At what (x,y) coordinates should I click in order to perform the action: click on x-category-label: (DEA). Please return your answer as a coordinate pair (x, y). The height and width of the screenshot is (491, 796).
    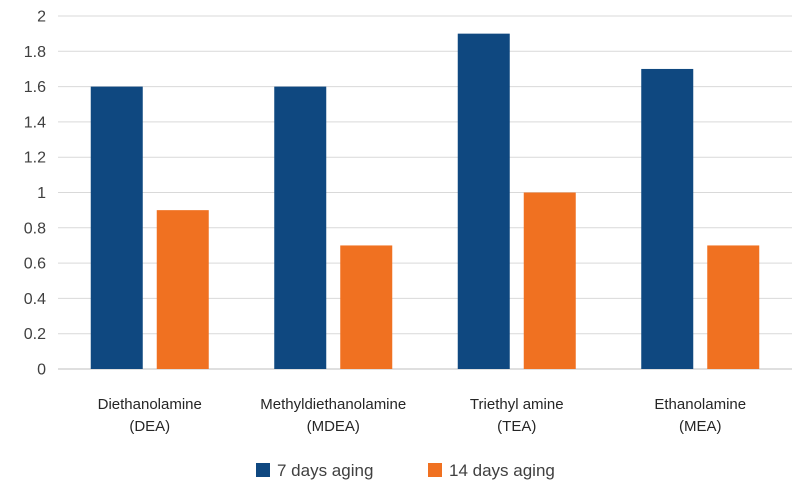
    Looking at the image, I should click on (149, 426).